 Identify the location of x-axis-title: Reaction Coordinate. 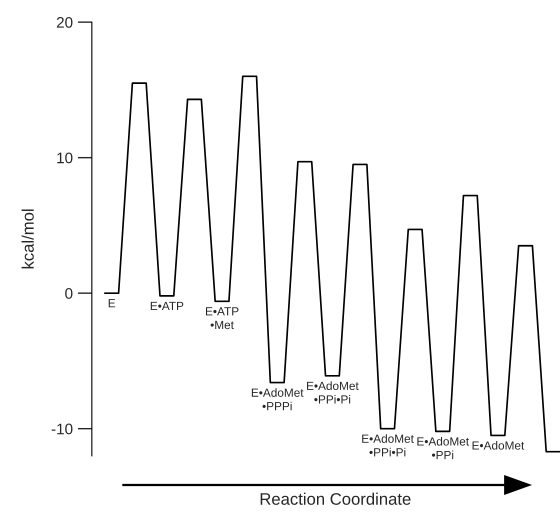
(335, 498).